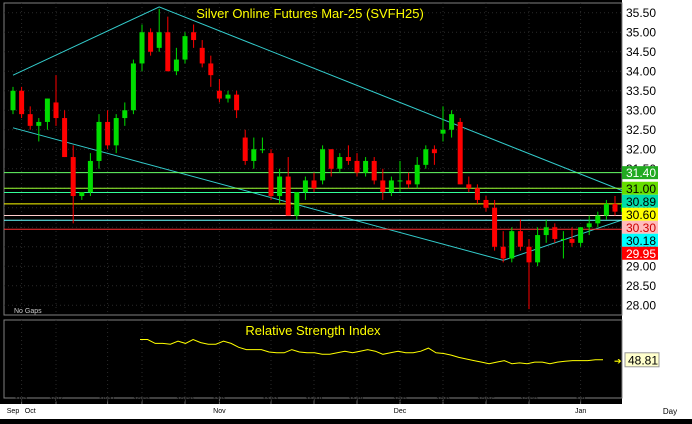  I want to click on y-tick-label: 28.50, so click(641, 286).